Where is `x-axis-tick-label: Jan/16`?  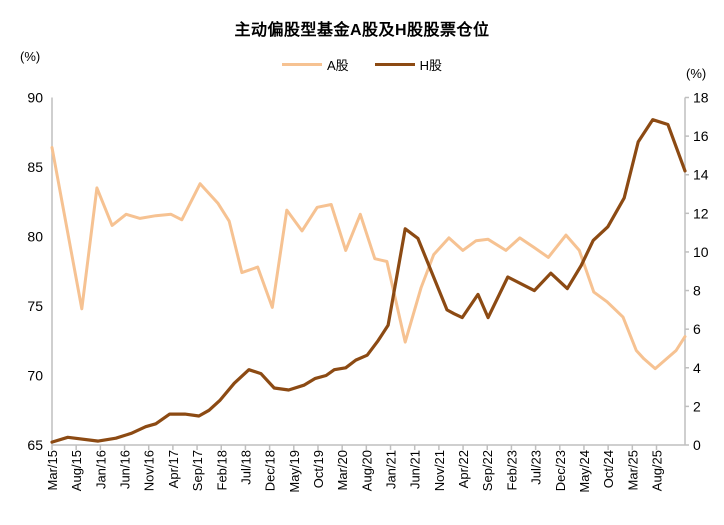 x-axis-tick-label: Jan/16 is located at coordinates (100, 469).